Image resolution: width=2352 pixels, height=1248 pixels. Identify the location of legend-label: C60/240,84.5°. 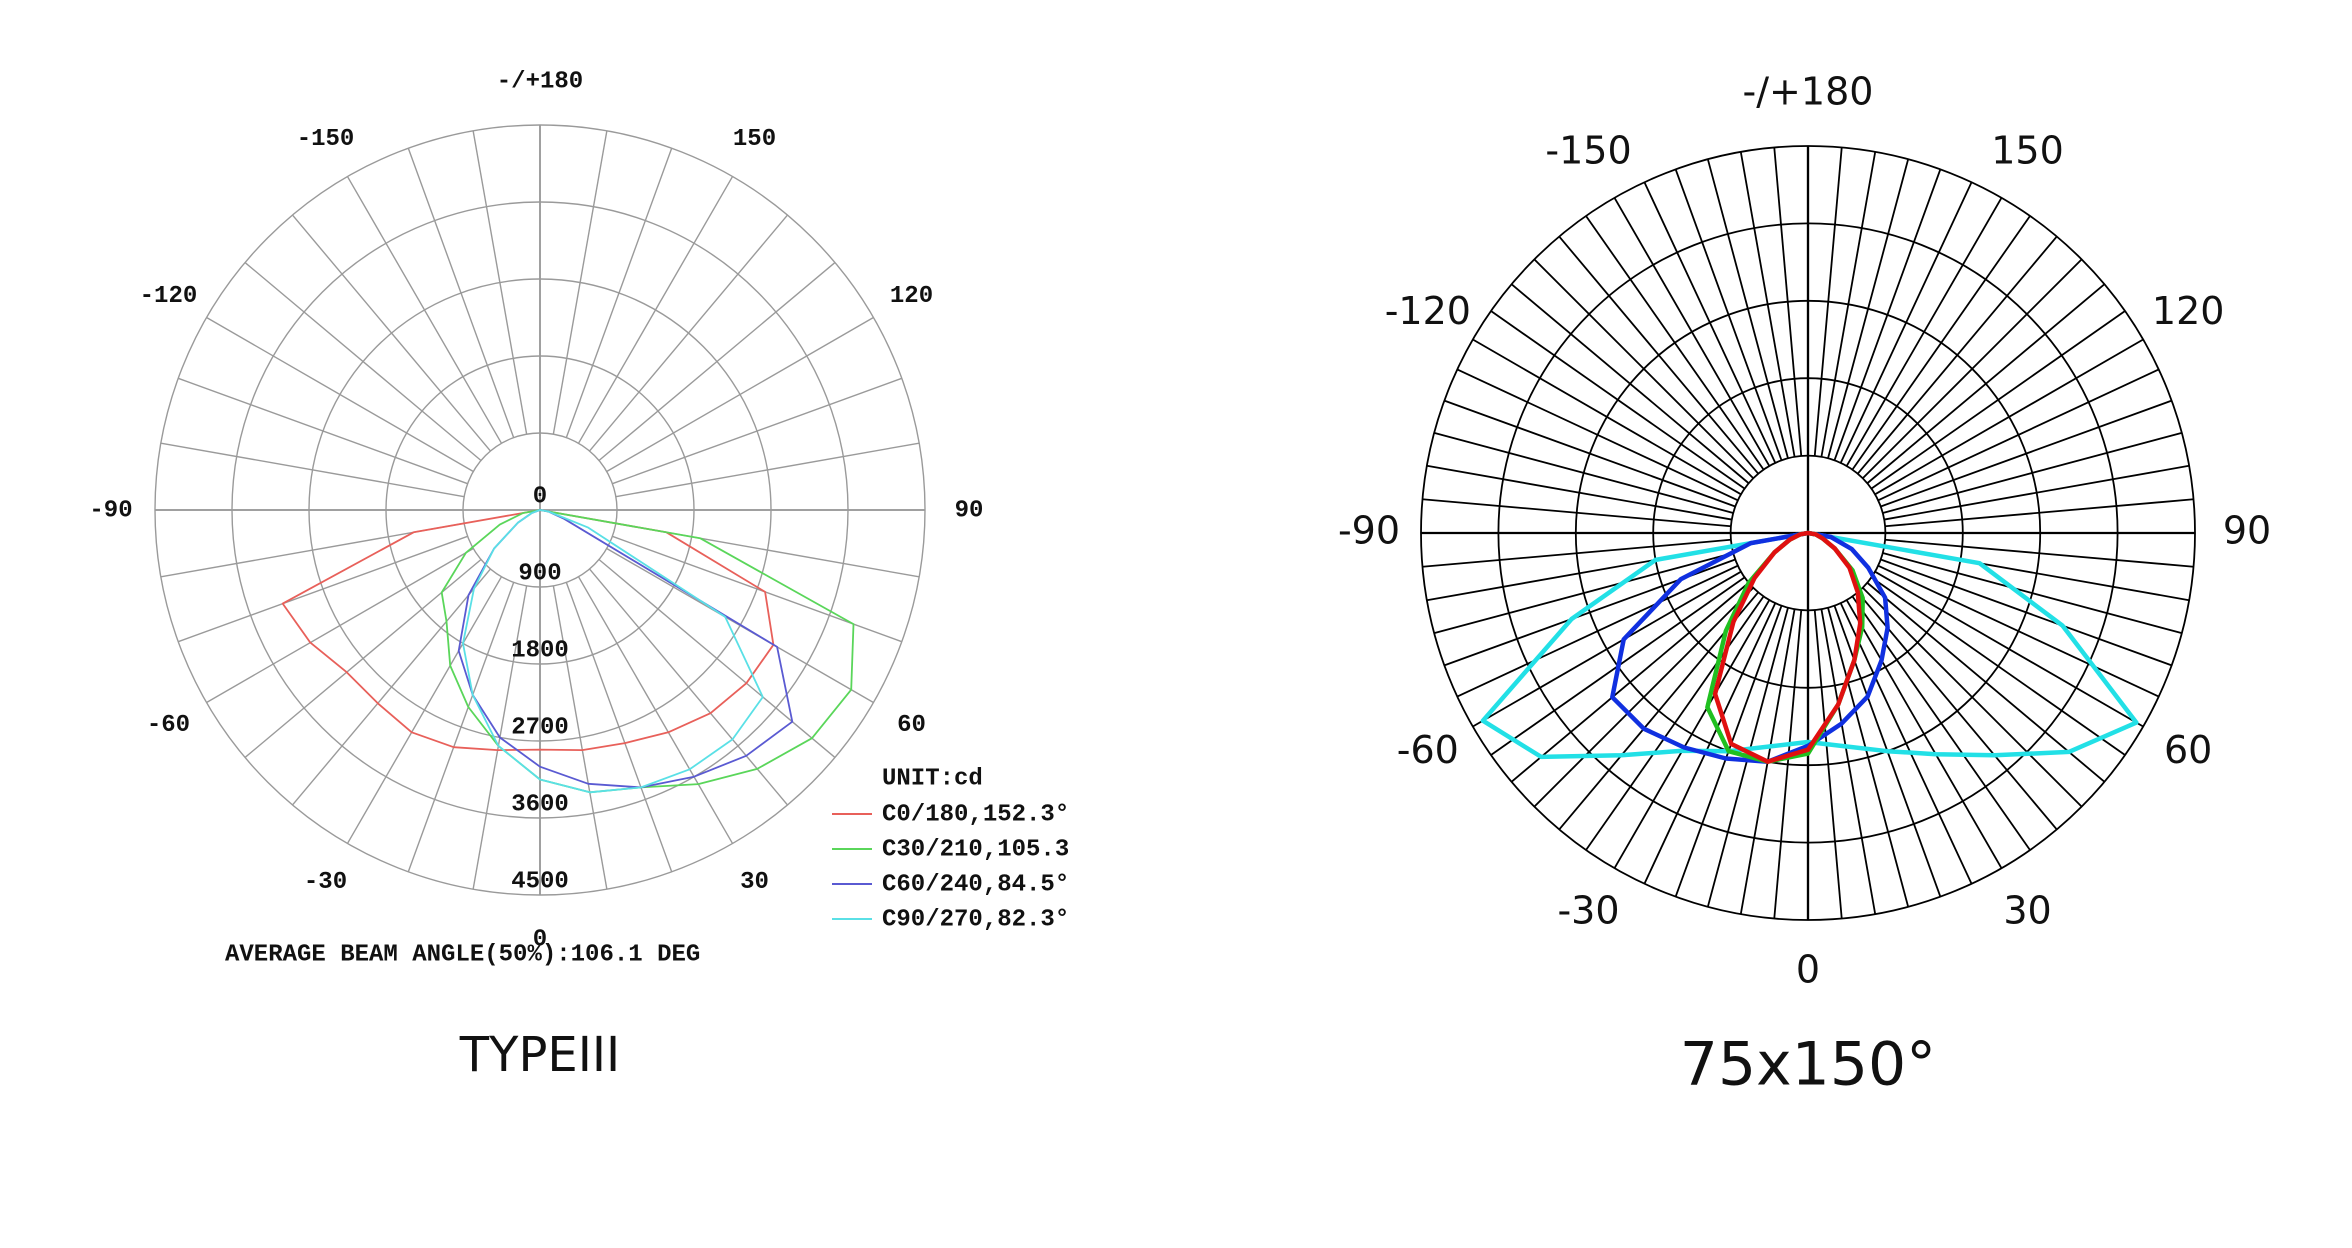
(975, 884).